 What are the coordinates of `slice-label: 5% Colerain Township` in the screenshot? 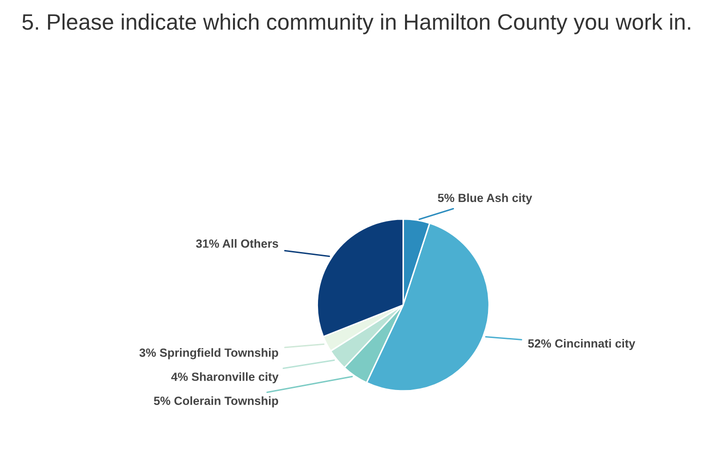 It's located at (216, 402).